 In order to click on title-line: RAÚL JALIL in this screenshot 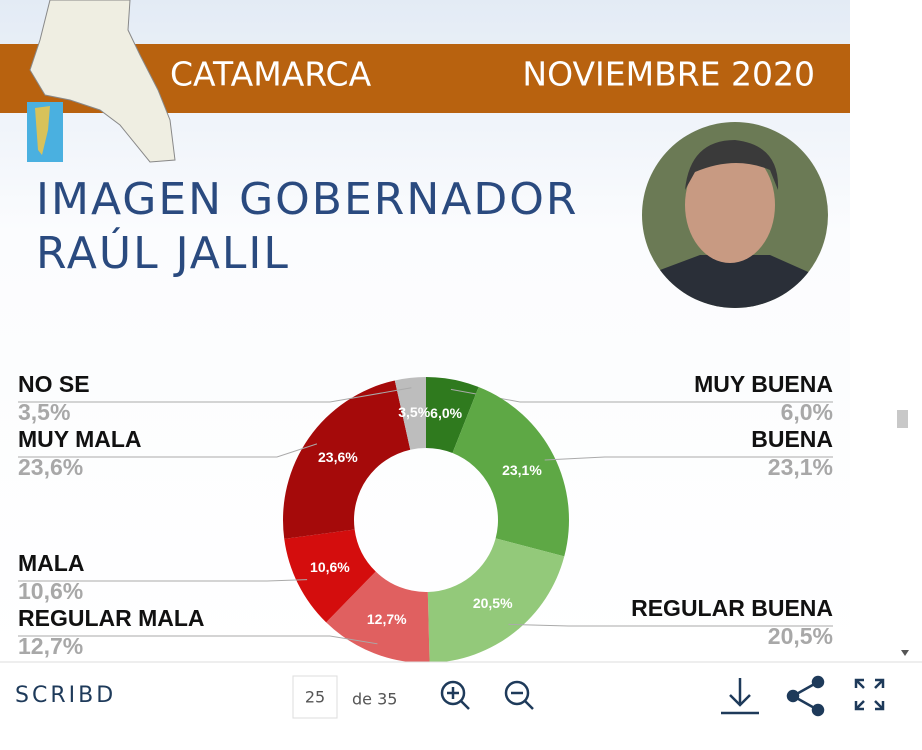, I will do `click(163, 252)`.